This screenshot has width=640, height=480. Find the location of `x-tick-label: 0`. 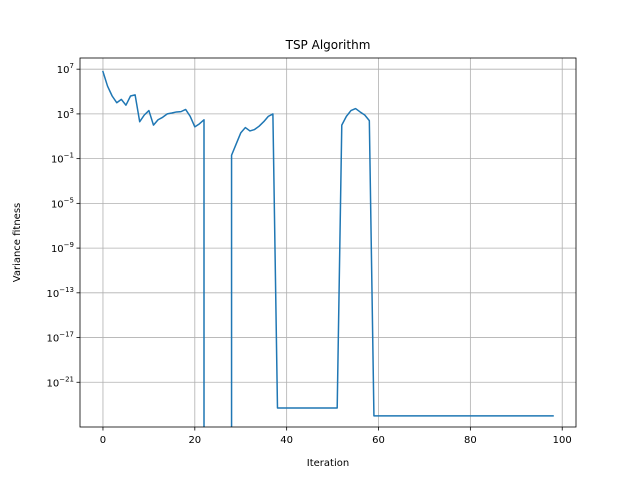

x-tick-label: 0 is located at coordinates (103, 440).